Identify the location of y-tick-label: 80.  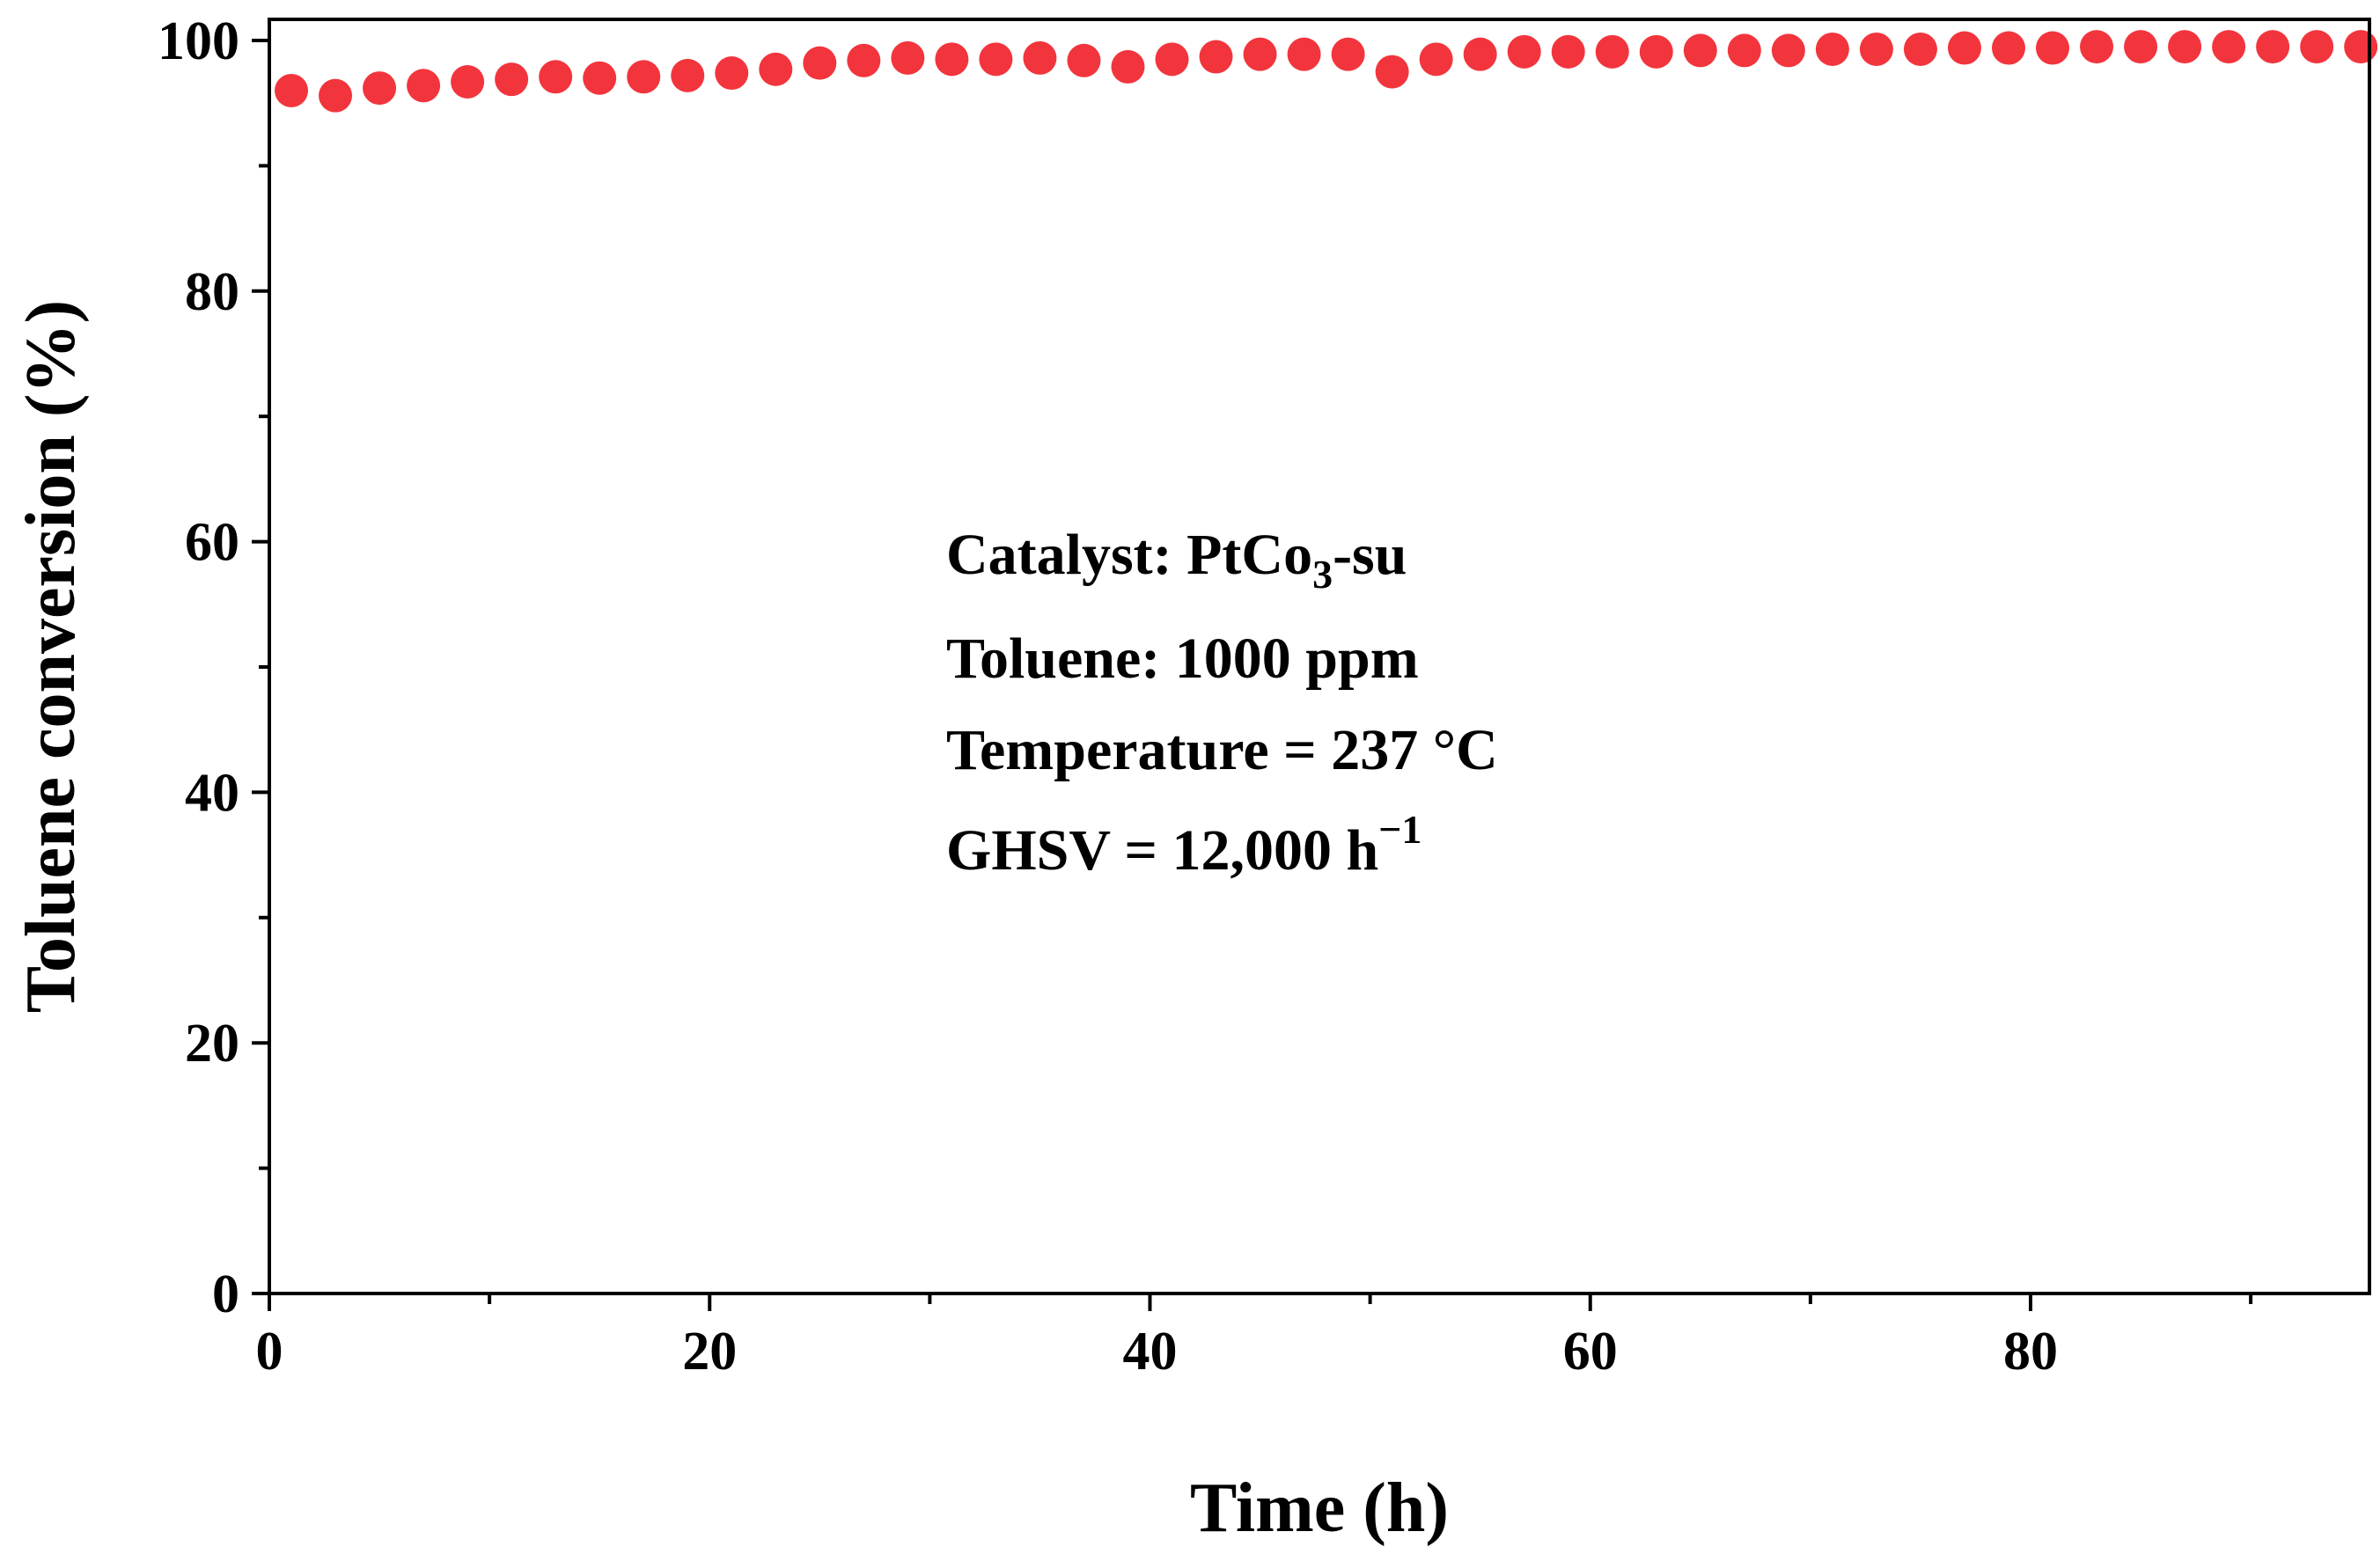
(212, 292).